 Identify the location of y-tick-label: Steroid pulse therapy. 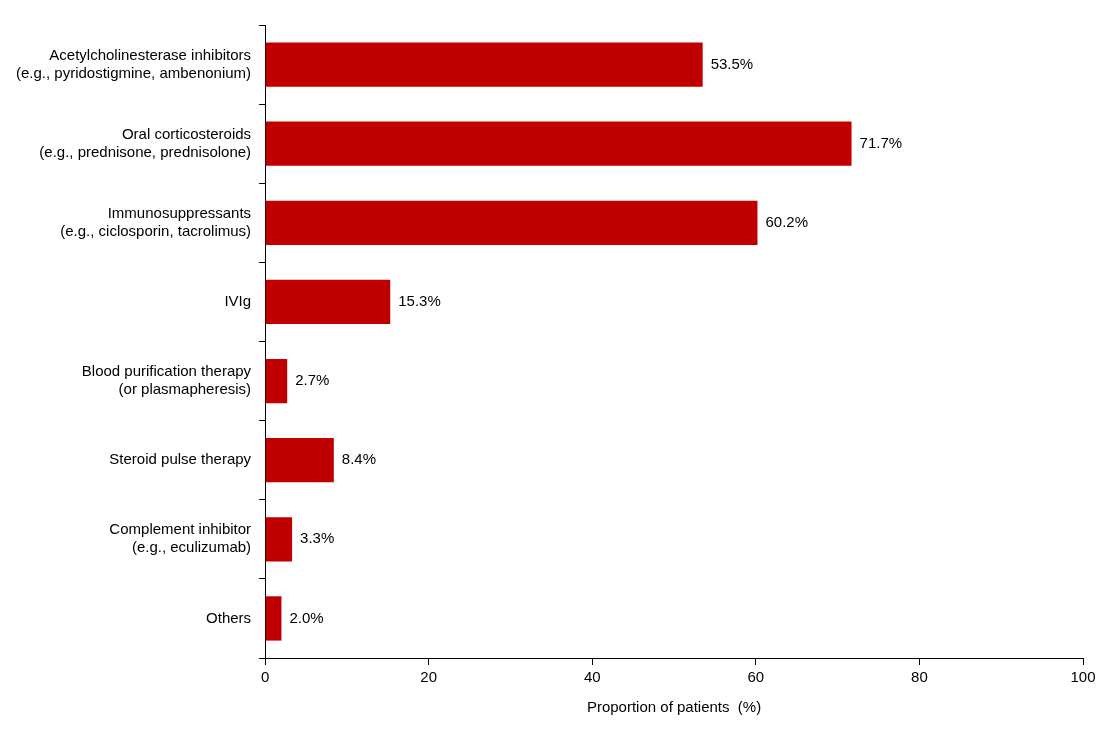
(180, 459).